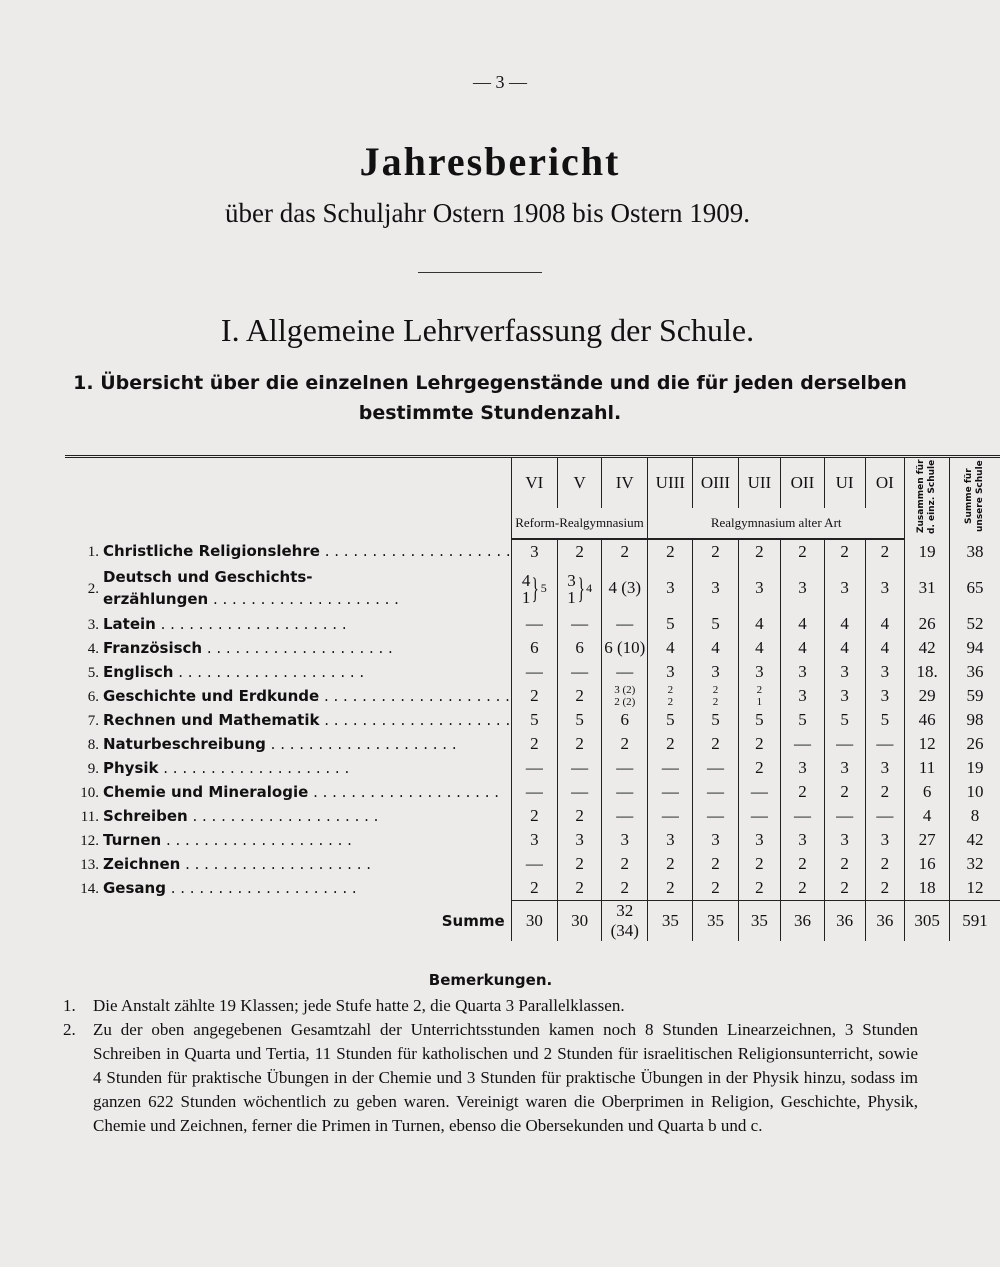 The height and width of the screenshot is (1267, 1000). What do you see at coordinates (230, 888) in the screenshot?
I see `row-label-text: Gesang` at bounding box center [230, 888].